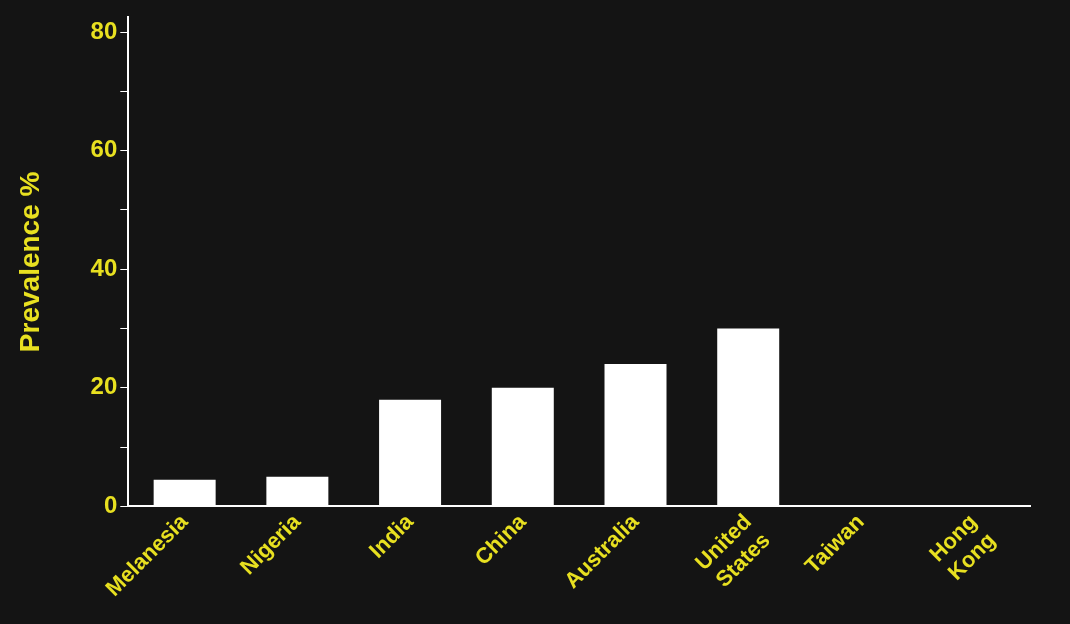  I want to click on y-tick-label: 40, so click(104, 267).